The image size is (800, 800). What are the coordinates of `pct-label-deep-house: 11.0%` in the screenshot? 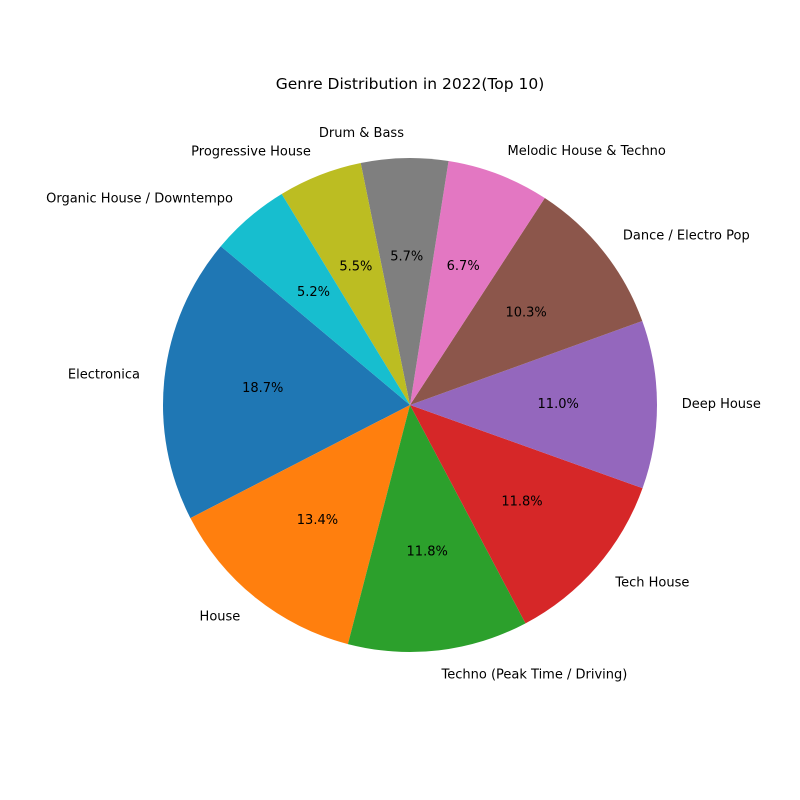 It's located at (558, 404).